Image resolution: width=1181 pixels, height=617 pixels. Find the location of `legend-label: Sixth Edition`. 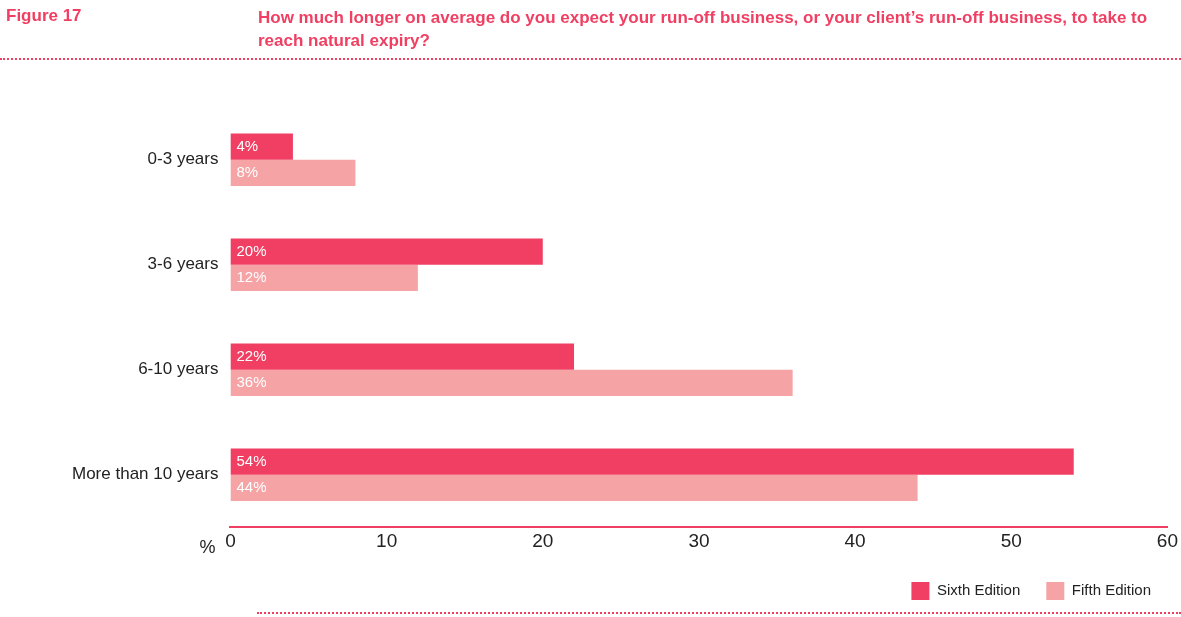

legend-label: Sixth Edition is located at coordinates (978, 590).